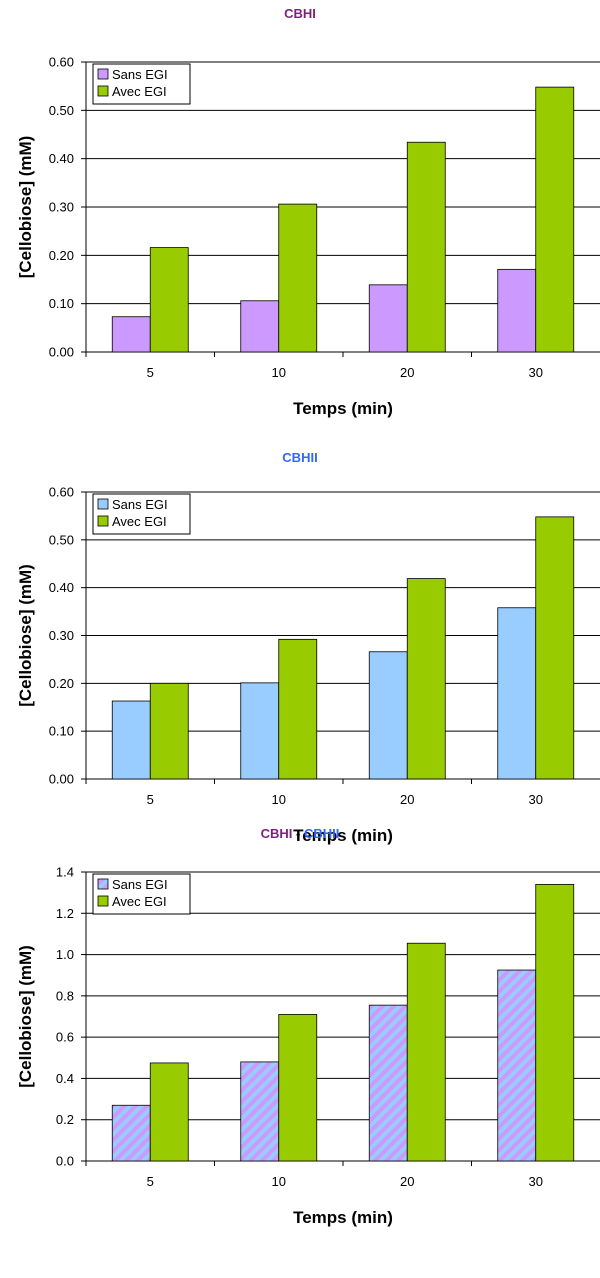  What do you see at coordinates (65, 872) in the screenshot?
I see `y-tick-label: 1.4` at bounding box center [65, 872].